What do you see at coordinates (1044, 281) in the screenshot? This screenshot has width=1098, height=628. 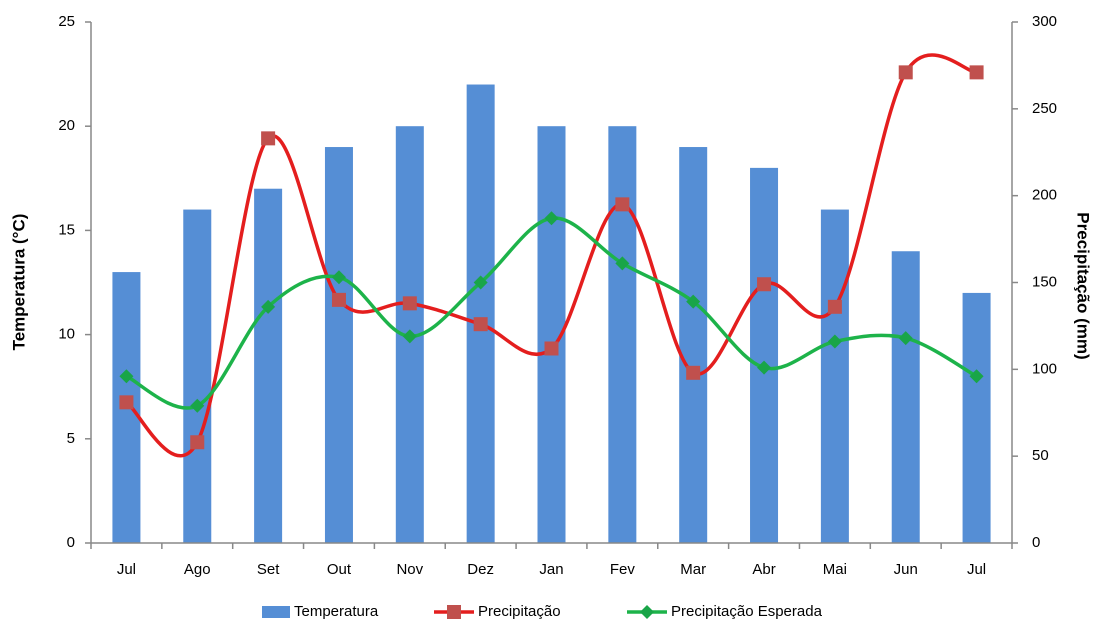 I see `y2-tick-label: 150` at bounding box center [1044, 281].